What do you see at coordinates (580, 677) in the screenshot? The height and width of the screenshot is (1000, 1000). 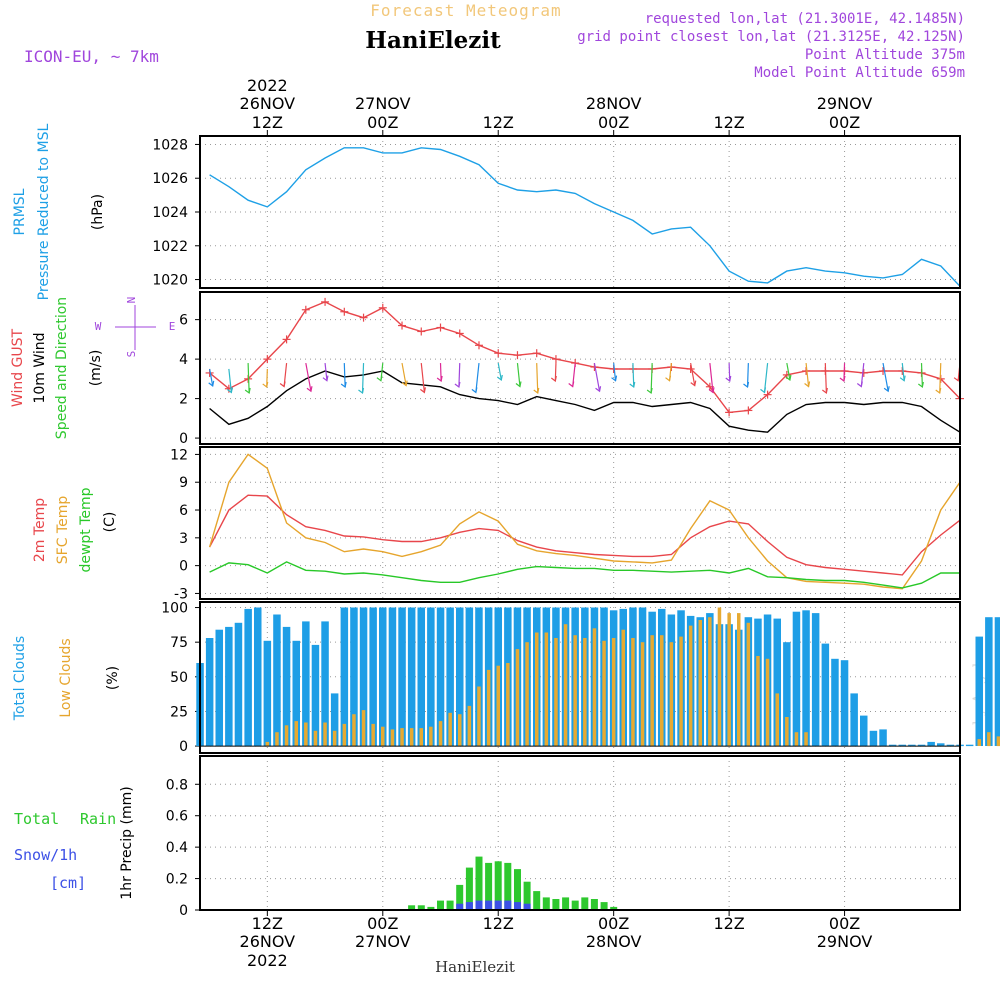 I see `panel-frame` at bounding box center [580, 677].